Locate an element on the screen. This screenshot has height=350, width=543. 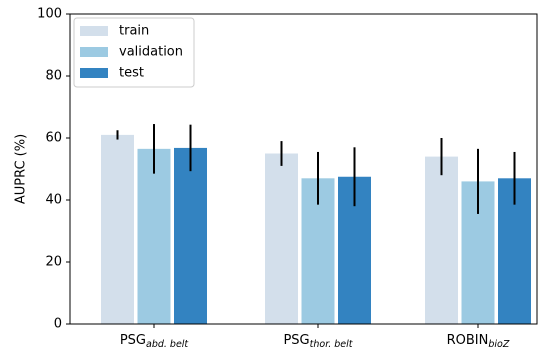
y-tick-label-100: 100 is located at coordinates (49, 14).